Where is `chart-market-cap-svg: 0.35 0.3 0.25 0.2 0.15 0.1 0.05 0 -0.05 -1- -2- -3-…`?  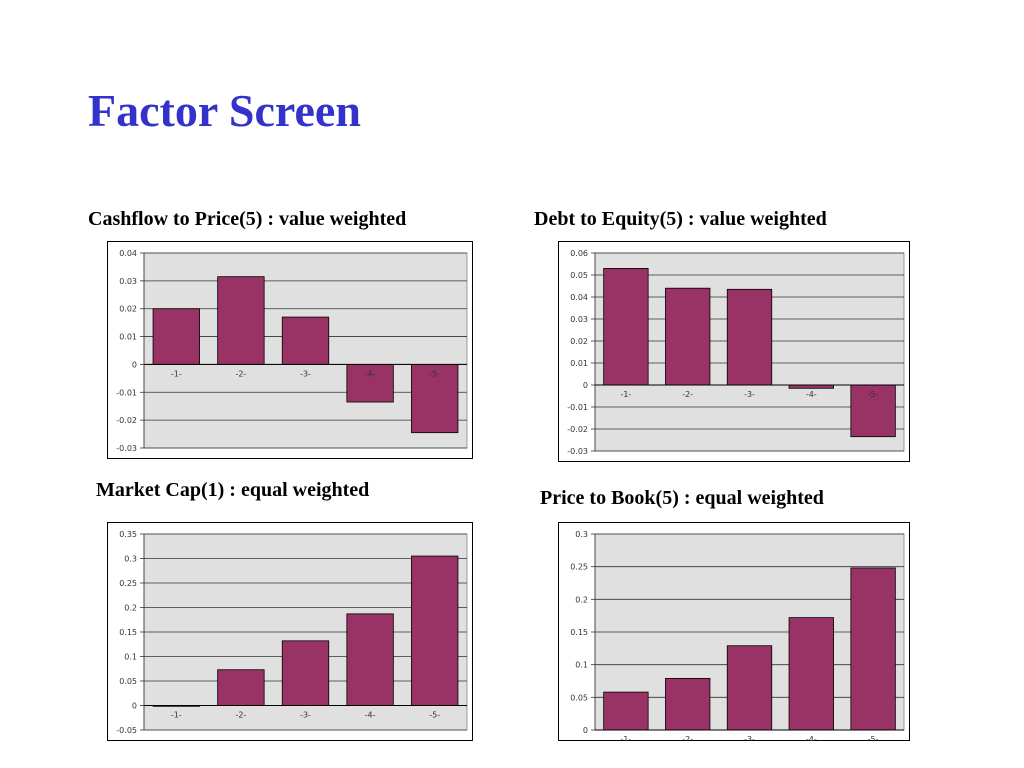 chart-market-cap-svg: 0.35 0.3 0.25 0.2 0.15 0.1 0.05 0 -0.05 -1- -2- -3-… is located at coordinates (290, 631).